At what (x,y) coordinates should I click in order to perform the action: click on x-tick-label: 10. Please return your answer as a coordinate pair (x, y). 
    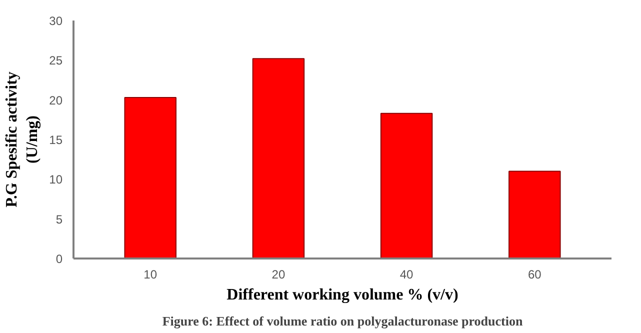
    Looking at the image, I should click on (151, 275).